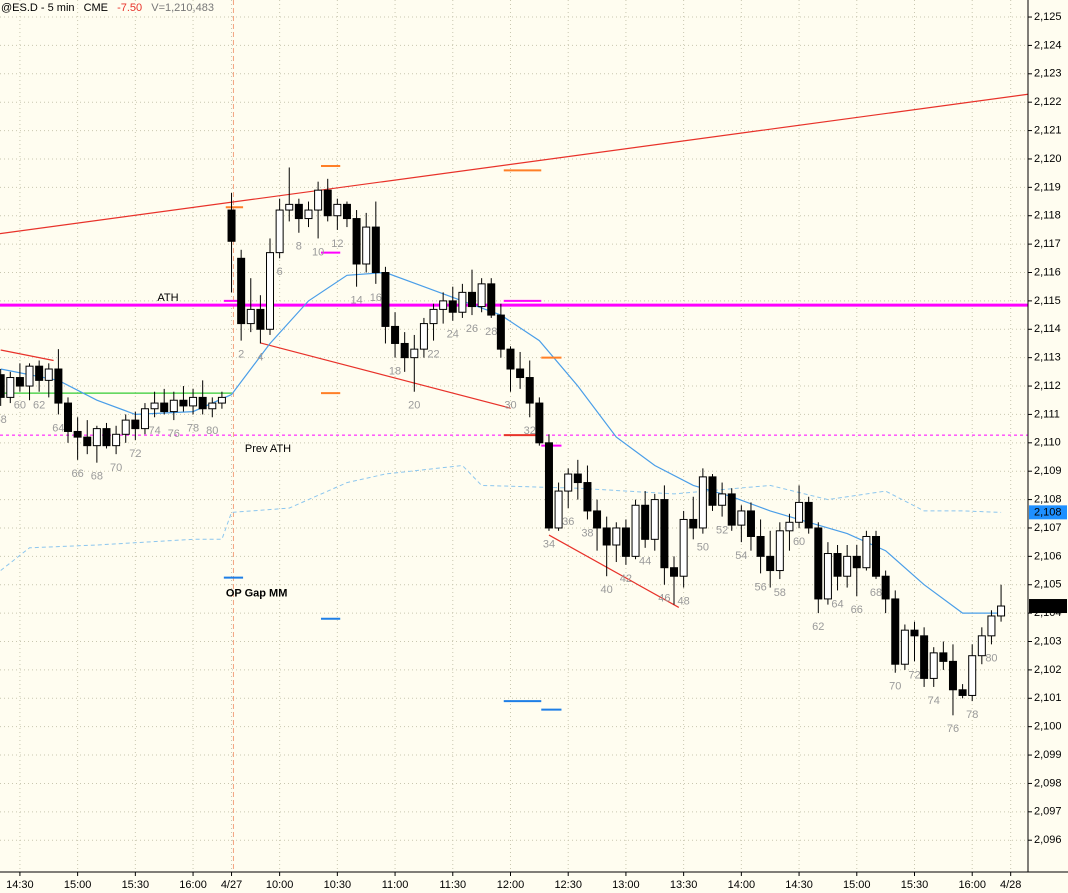 The height and width of the screenshot is (893, 1068). What do you see at coordinates (664, 599) in the screenshot?
I see `bar-number: 46` at bounding box center [664, 599].